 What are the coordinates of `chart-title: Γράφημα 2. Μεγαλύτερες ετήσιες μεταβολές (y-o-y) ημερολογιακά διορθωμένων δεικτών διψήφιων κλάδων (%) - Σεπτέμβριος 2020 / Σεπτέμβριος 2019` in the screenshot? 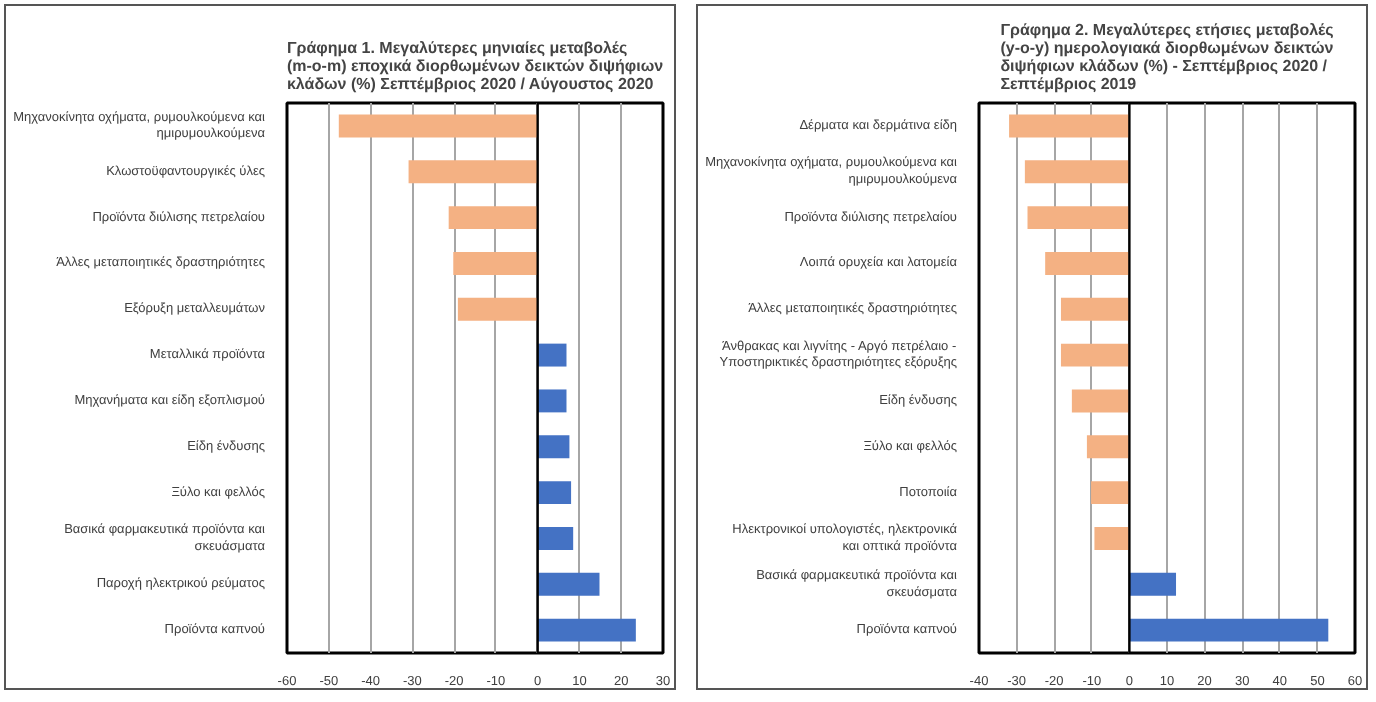 It's located at (1167, 57).